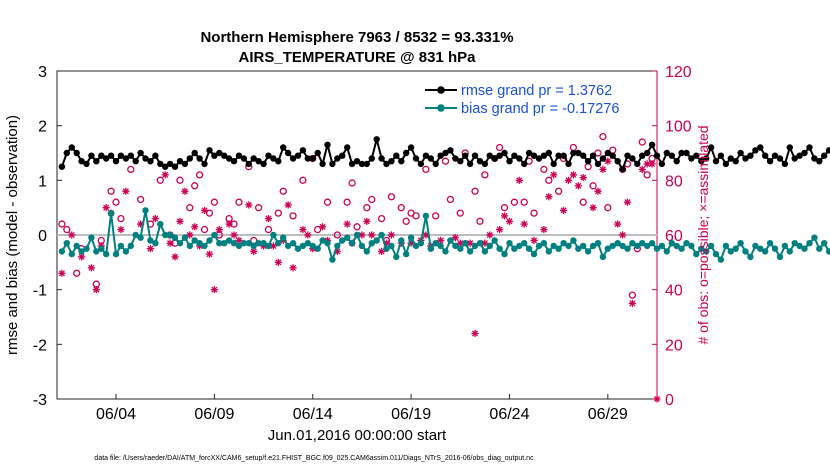  What do you see at coordinates (674, 181) in the screenshot?
I see `y2-tick-label: 80` at bounding box center [674, 181].